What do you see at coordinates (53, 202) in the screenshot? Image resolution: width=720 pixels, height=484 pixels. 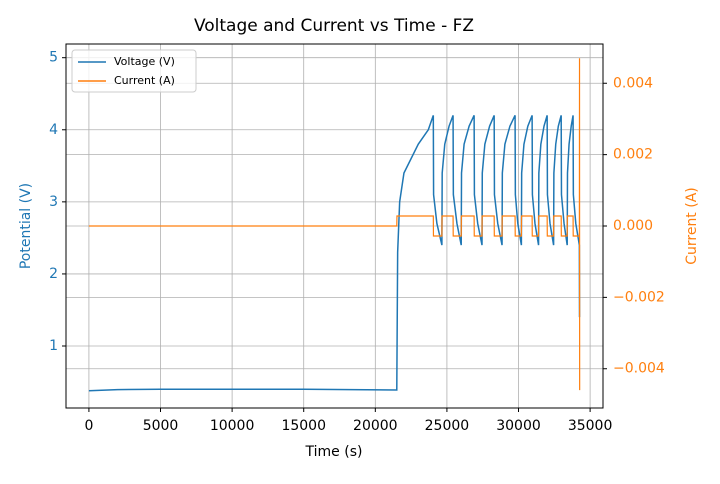 I see `y-tick-label: 3` at bounding box center [53, 202].